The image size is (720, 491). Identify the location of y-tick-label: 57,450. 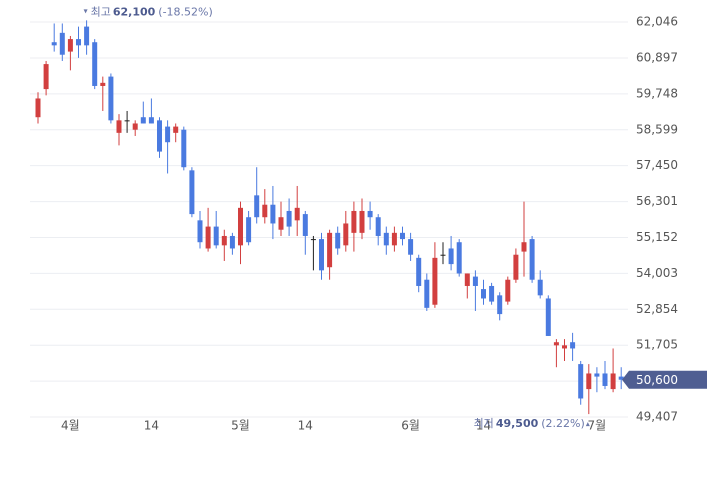
(657, 165).